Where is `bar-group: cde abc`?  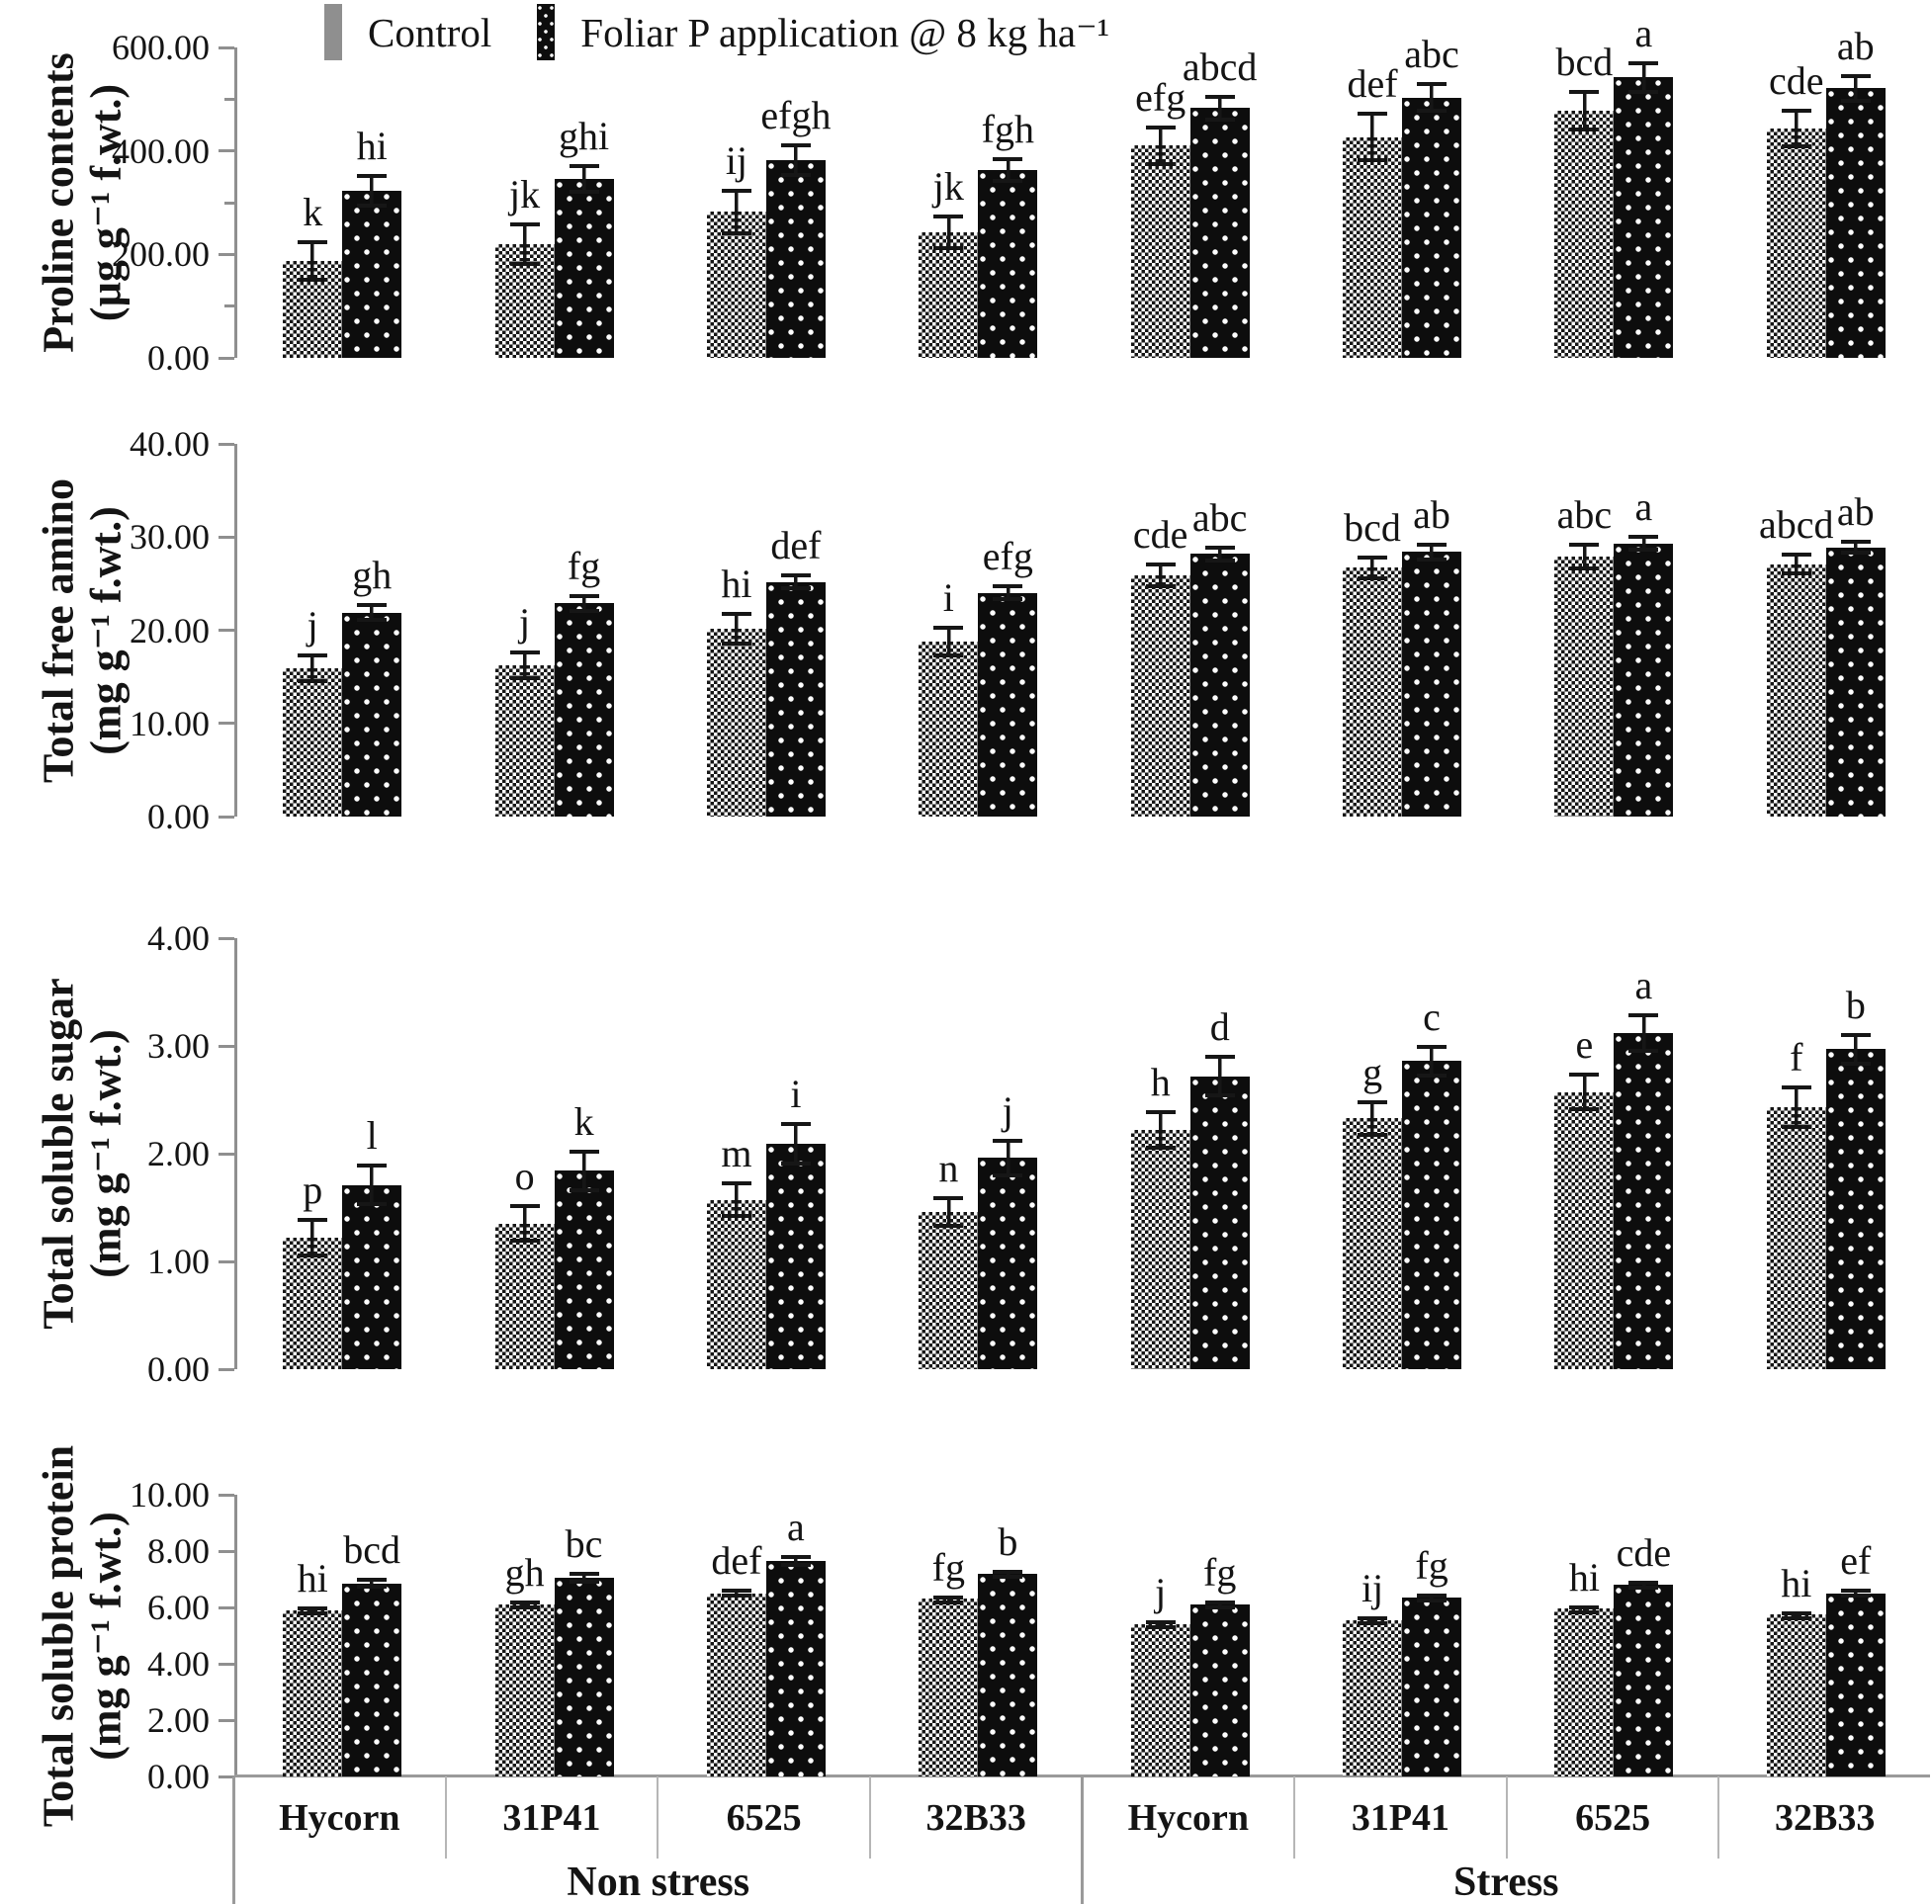 bar-group: cde abc is located at coordinates (1190, 630).